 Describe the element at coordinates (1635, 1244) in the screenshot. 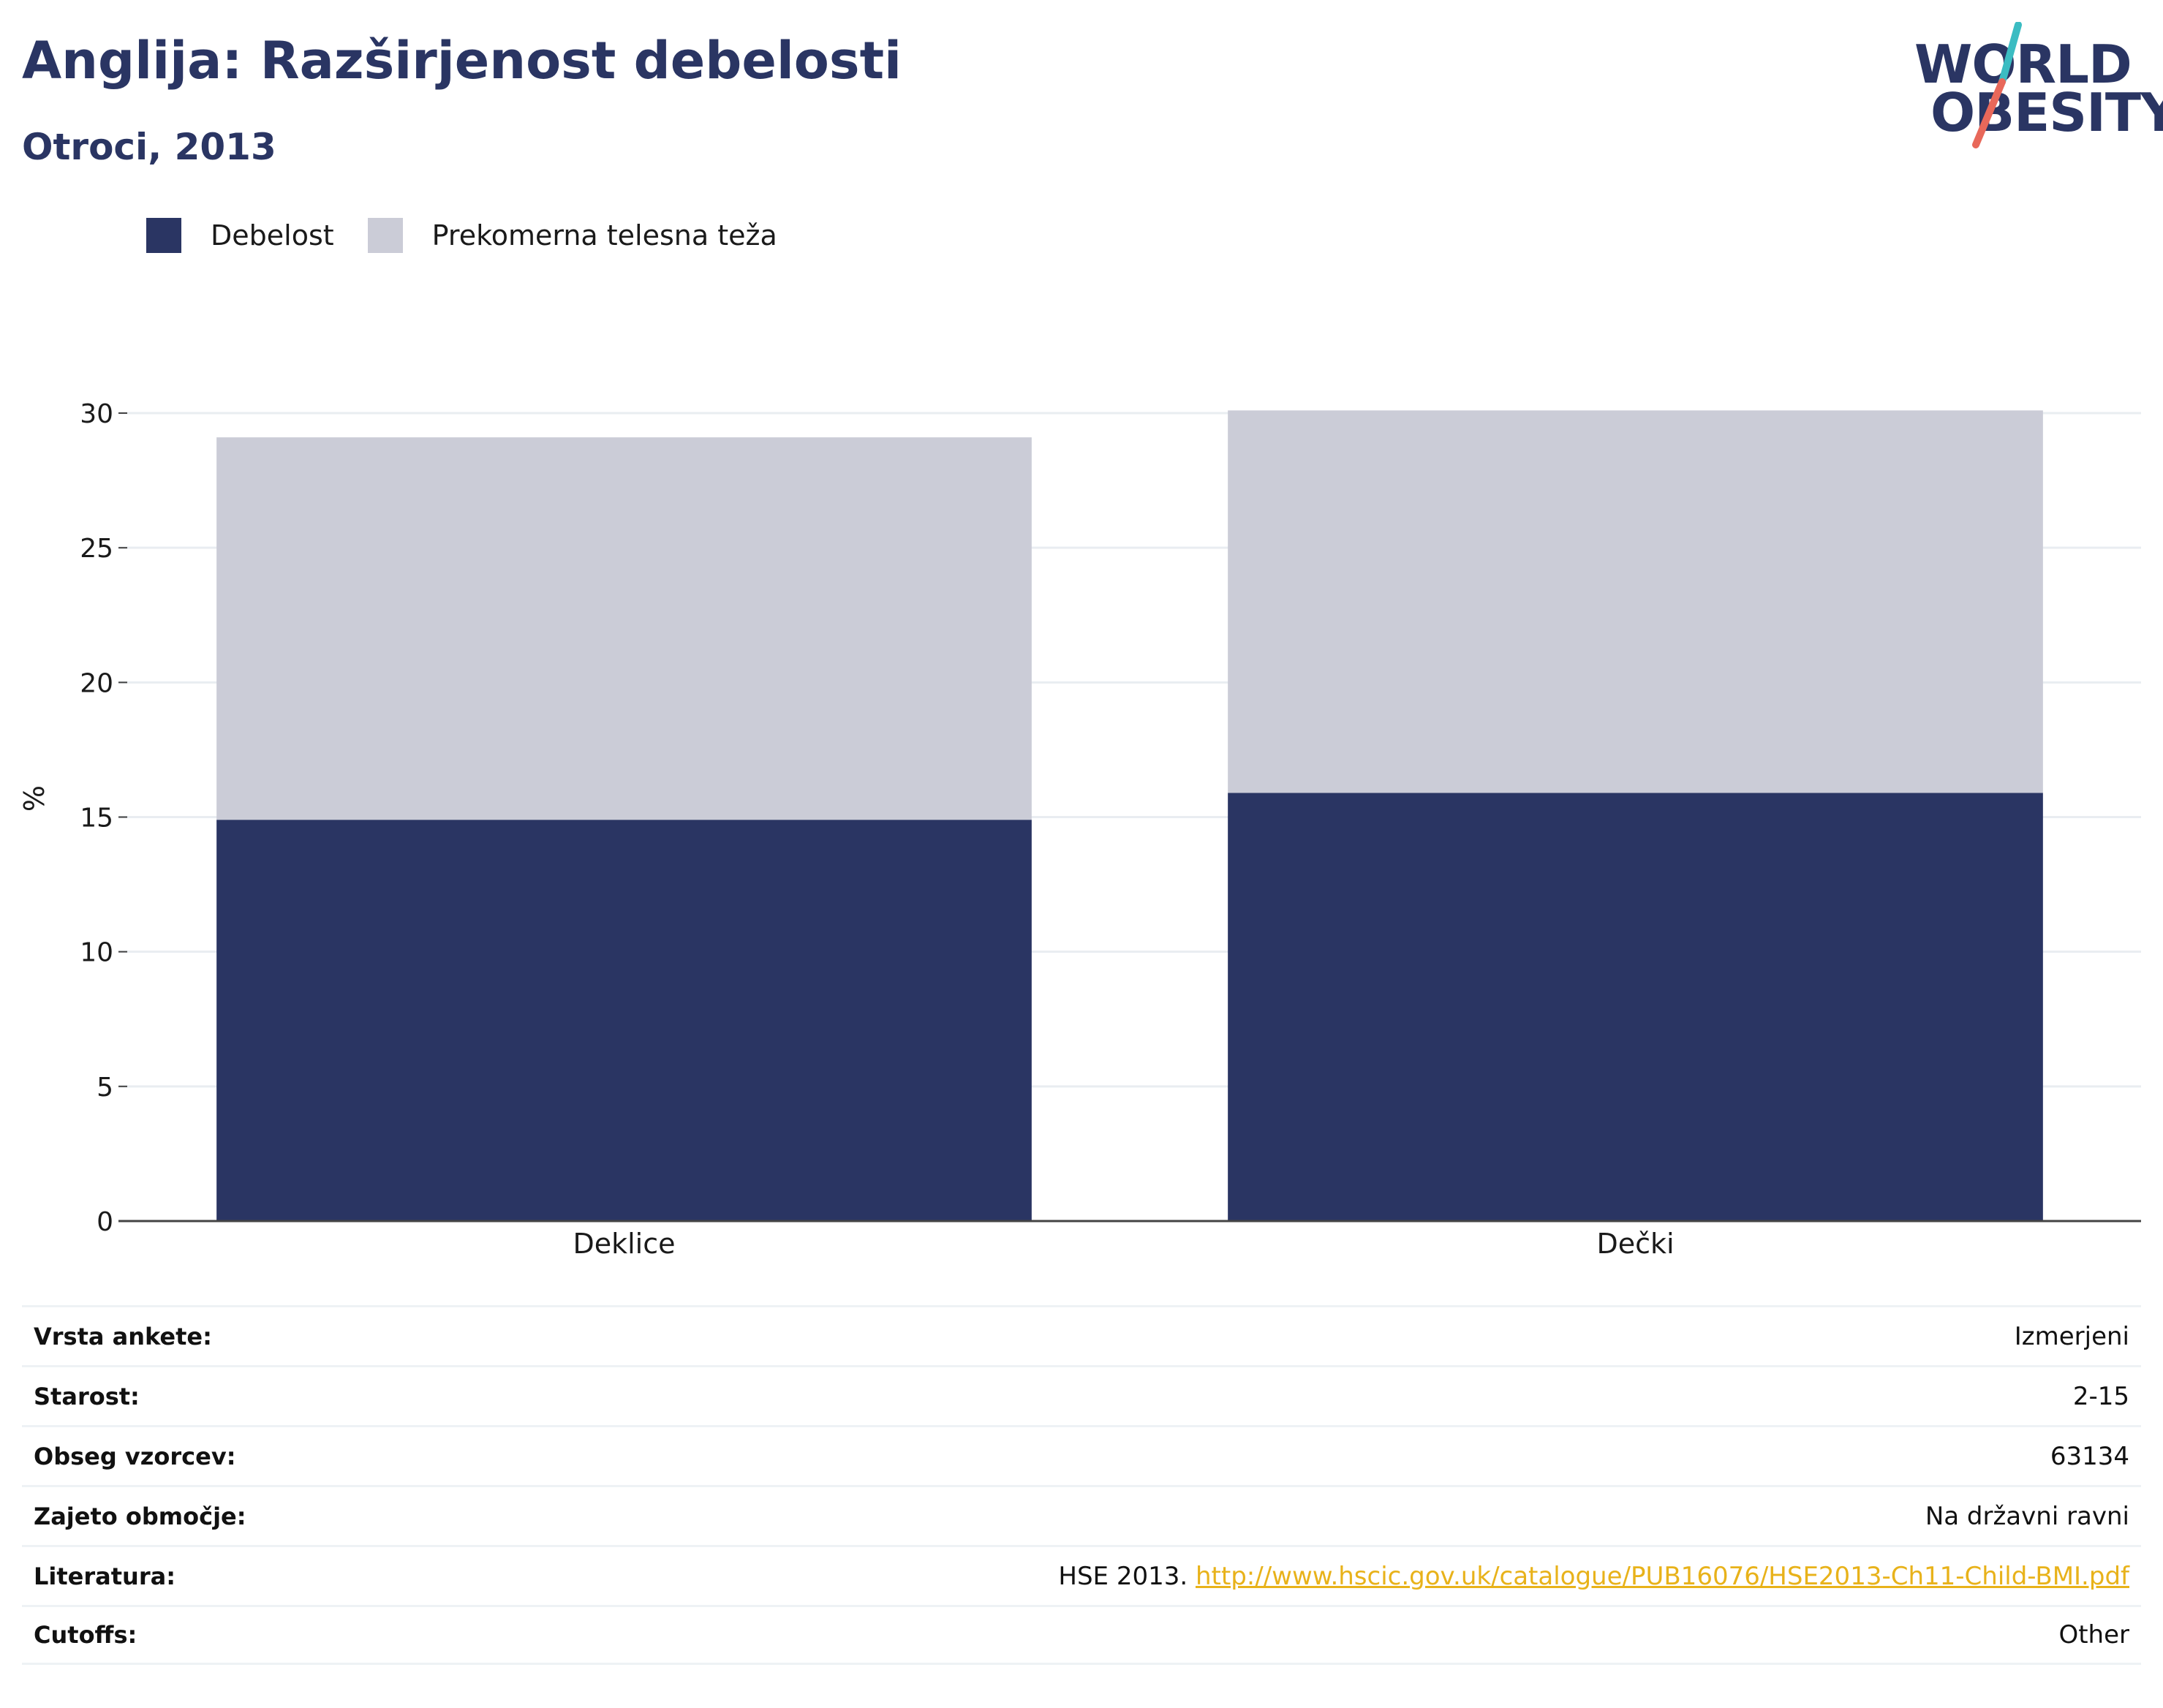

I see `x-tick-label: Dečki` at that location.